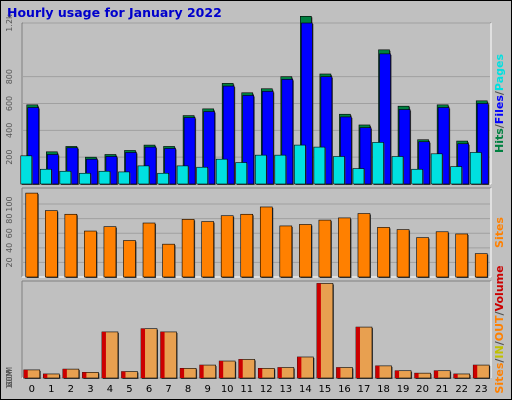 The width and height of the screenshot is (512, 400). I want to click on x-tick-label-11: 11, so click(246, 389).